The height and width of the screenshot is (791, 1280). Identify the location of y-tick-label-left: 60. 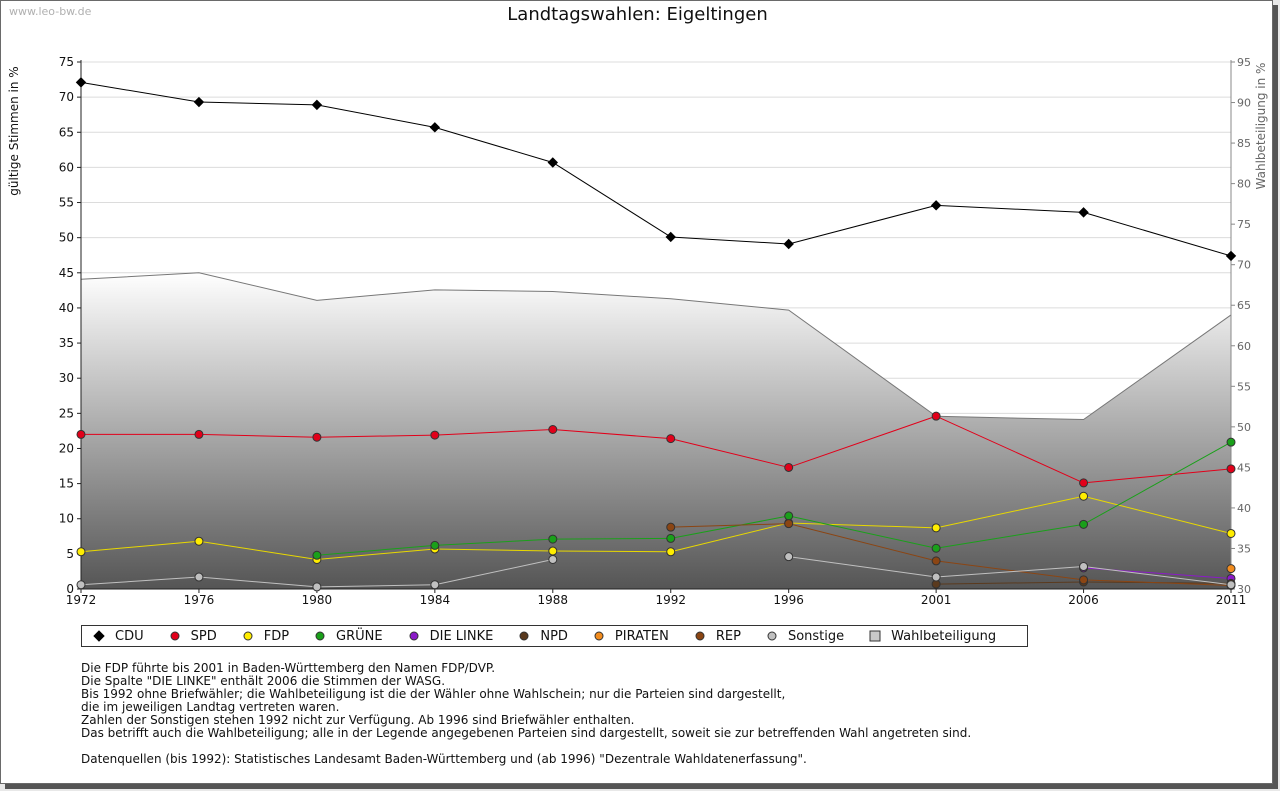
(66, 167).